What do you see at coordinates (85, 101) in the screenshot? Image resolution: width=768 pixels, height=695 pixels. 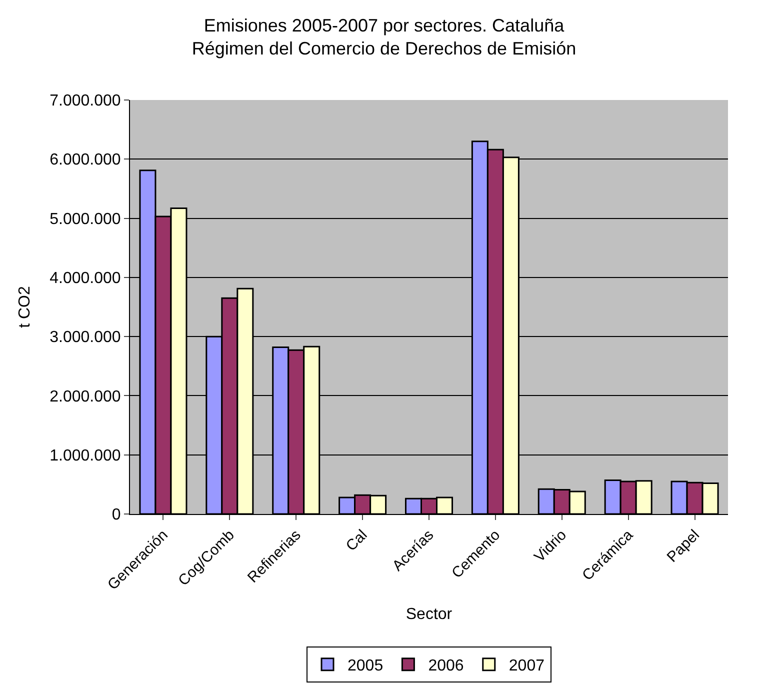 I see `y-tick-label: 7.000.000` at bounding box center [85, 101].